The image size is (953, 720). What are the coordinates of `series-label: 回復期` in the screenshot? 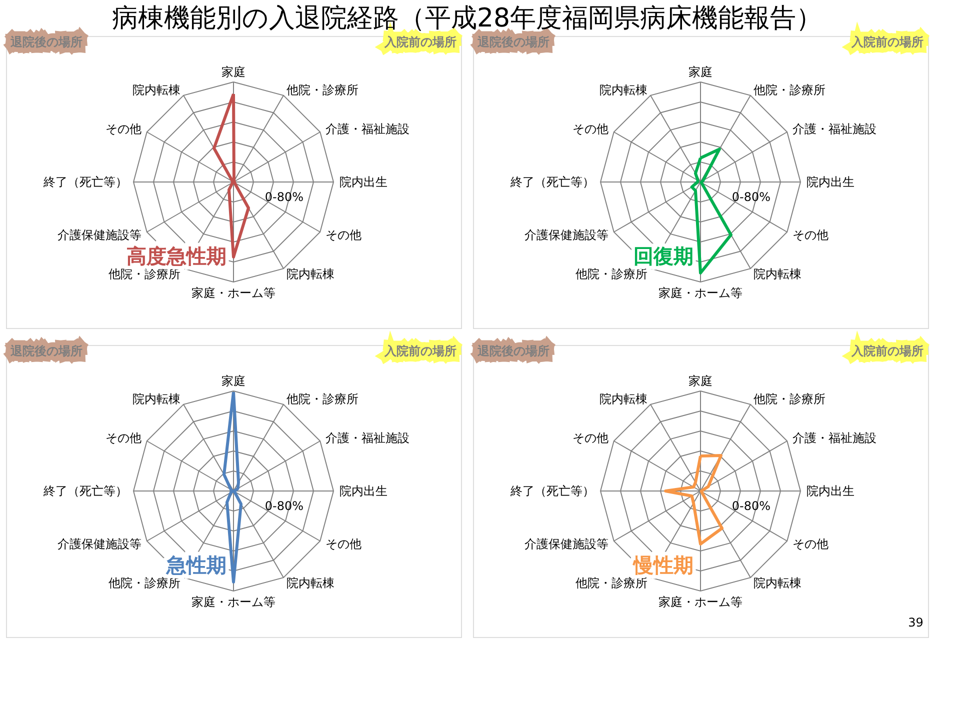 It's located at (664, 256).